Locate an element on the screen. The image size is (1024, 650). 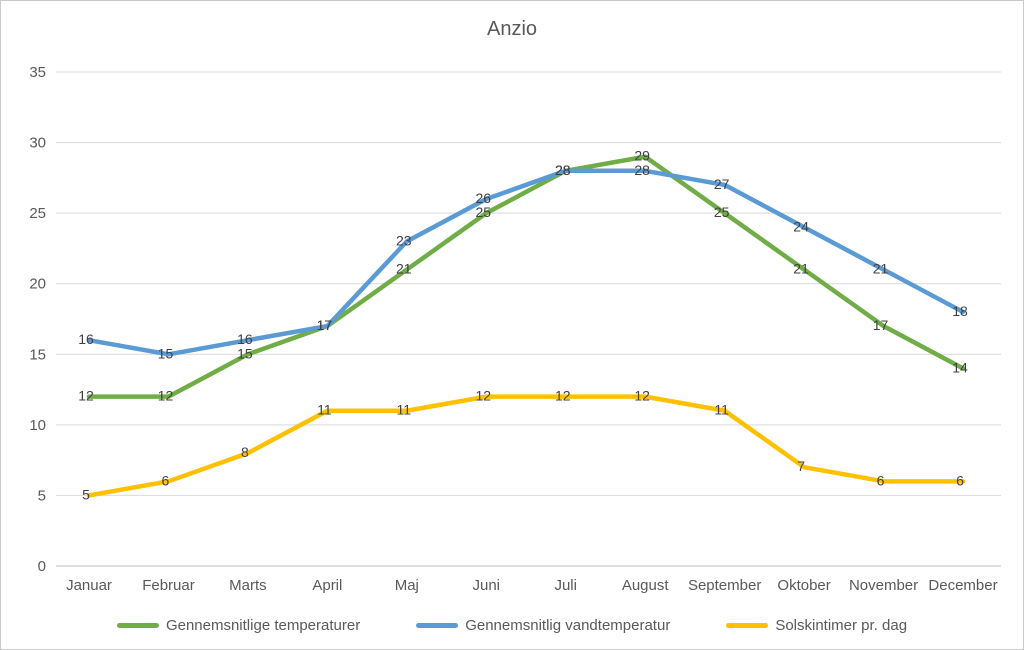
y-tick-label: 20 is located at coordinates (37, 284).